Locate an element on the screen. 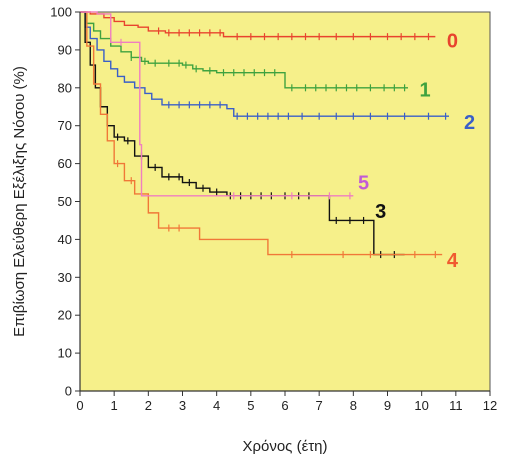 This screenshot has width=507, height=464. series-label-3: 3 is located at coordinates (380, 212).